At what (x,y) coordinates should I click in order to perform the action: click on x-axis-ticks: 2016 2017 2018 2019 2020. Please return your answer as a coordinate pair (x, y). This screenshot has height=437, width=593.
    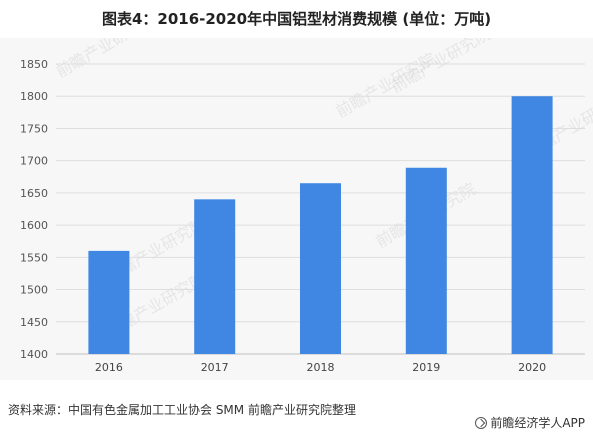
    Looking at the image, I should click on (320, 367).